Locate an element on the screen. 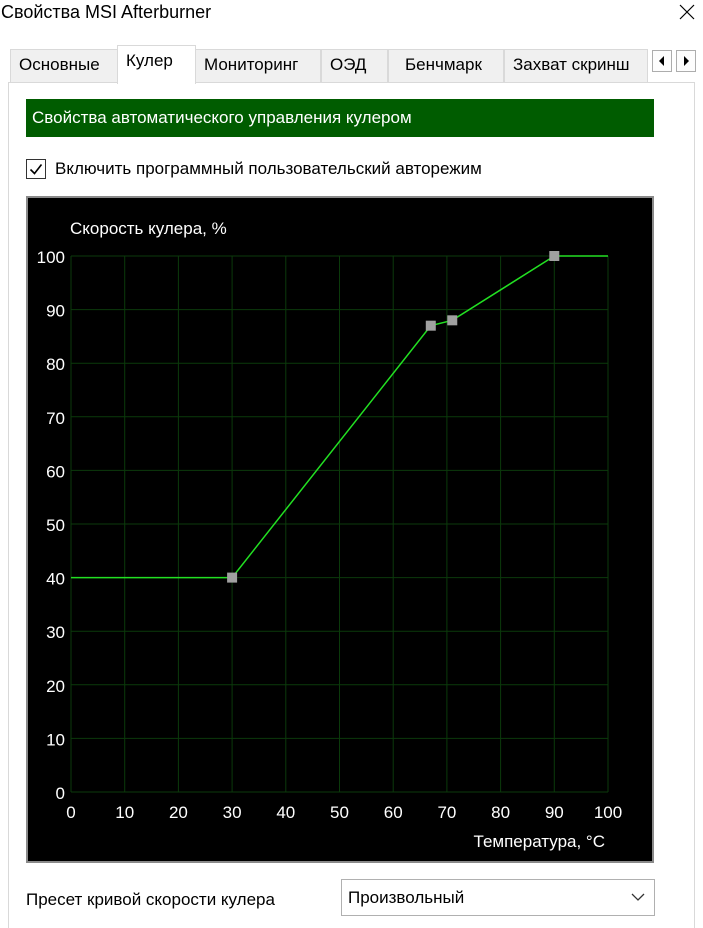 The width and height of the screenshot is (703, 928). y-tick-label: 0 is located at coordinates (60, 793).